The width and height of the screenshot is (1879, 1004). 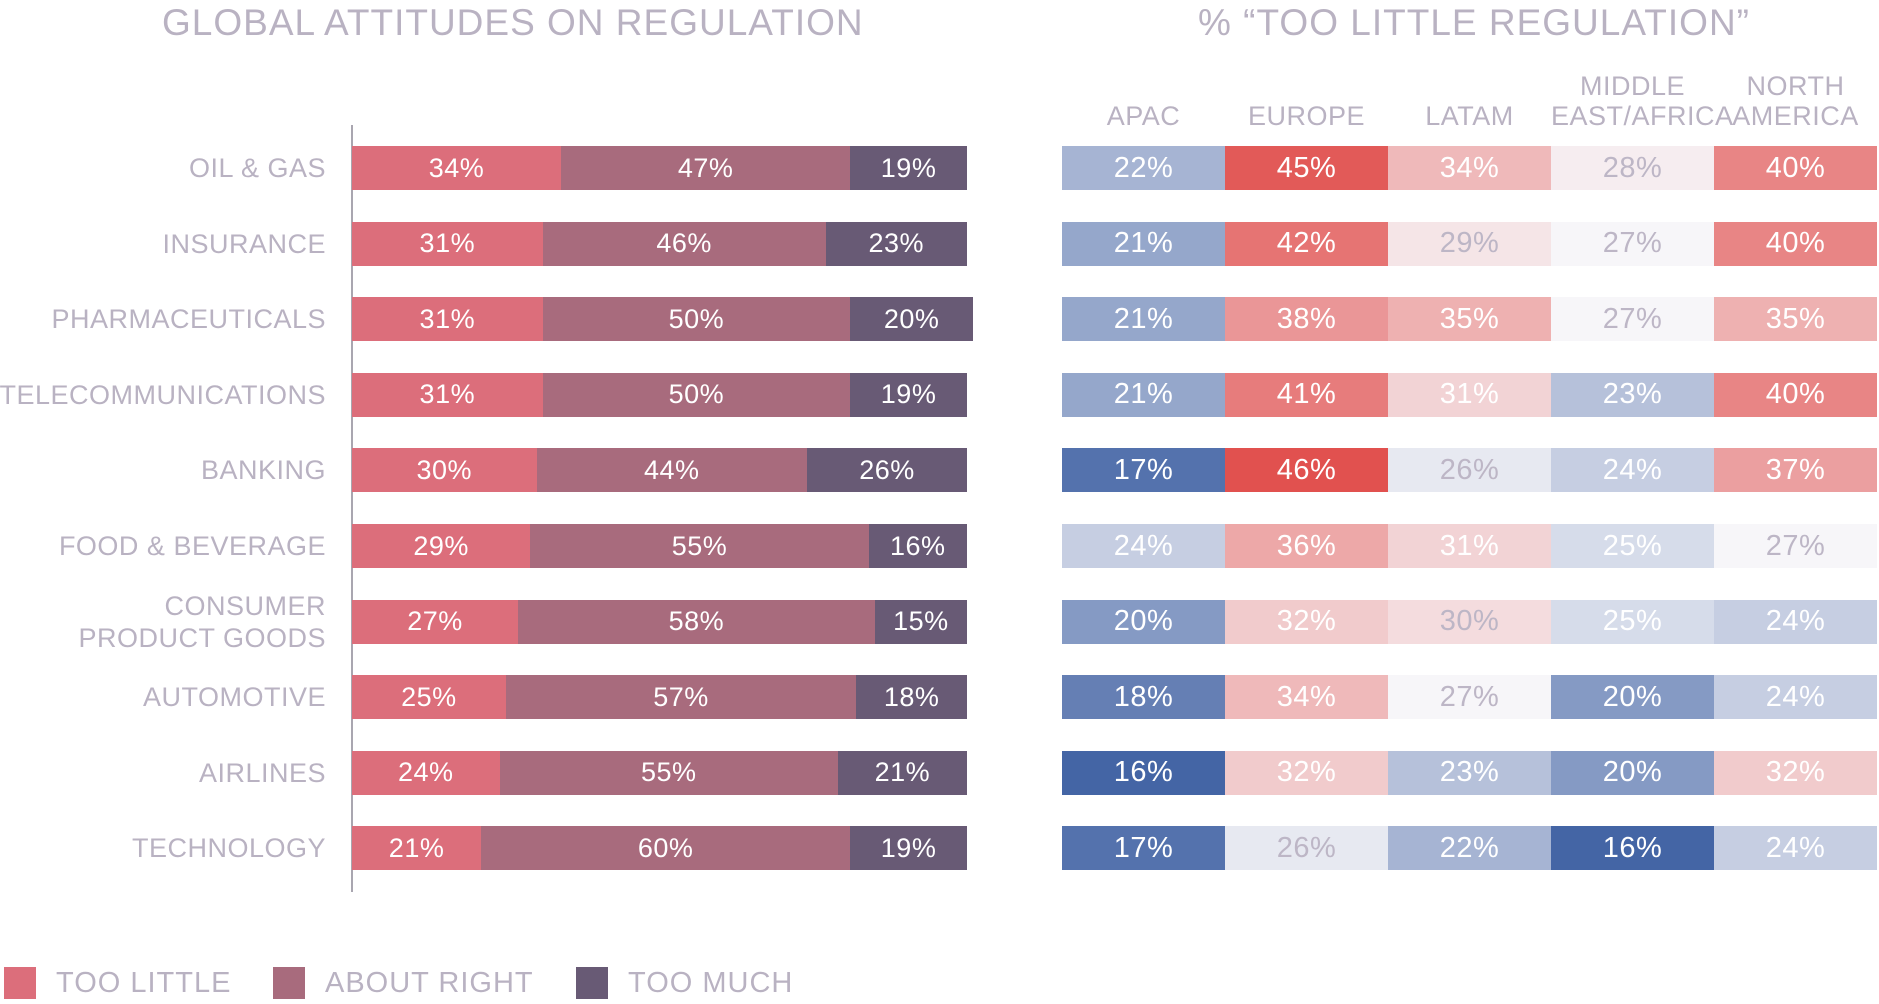 I want to click on category-label-line: CONSUMER, so click(x=245, y=605).